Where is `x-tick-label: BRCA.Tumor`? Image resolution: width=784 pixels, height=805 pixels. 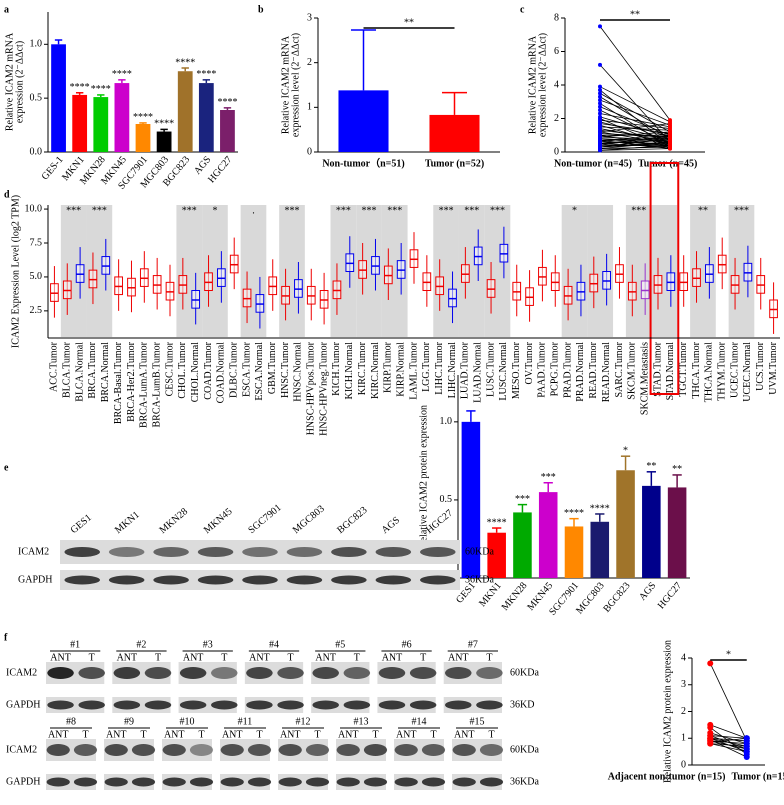
x-tick-label: BRCA.Tumor is located at coordinates (92, 369).